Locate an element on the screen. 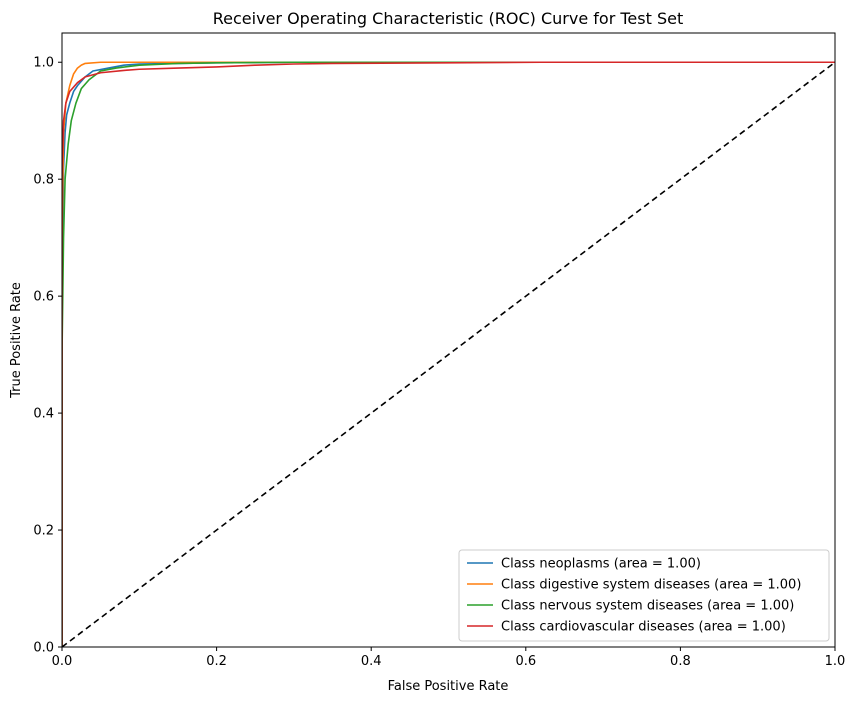  y-axis: 0.0 0.2 0.4 0.6 0.8 1.0 is located at coordinates (47, 356).